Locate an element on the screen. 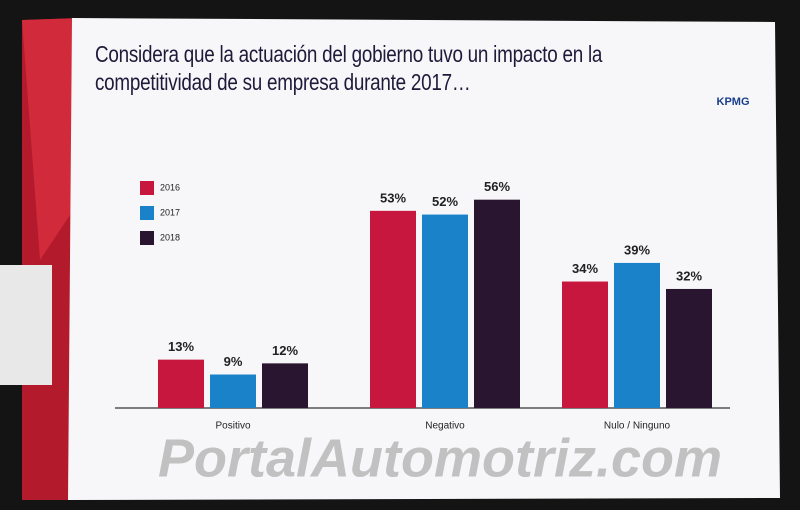  side-panel is located at coordinates (26, 325).